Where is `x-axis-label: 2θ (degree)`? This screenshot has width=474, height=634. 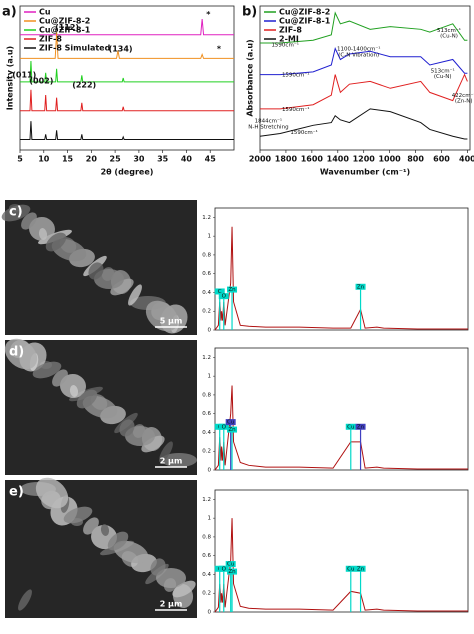 x-axis-label: 2θ (degree) is located at coordinates (127, 172).